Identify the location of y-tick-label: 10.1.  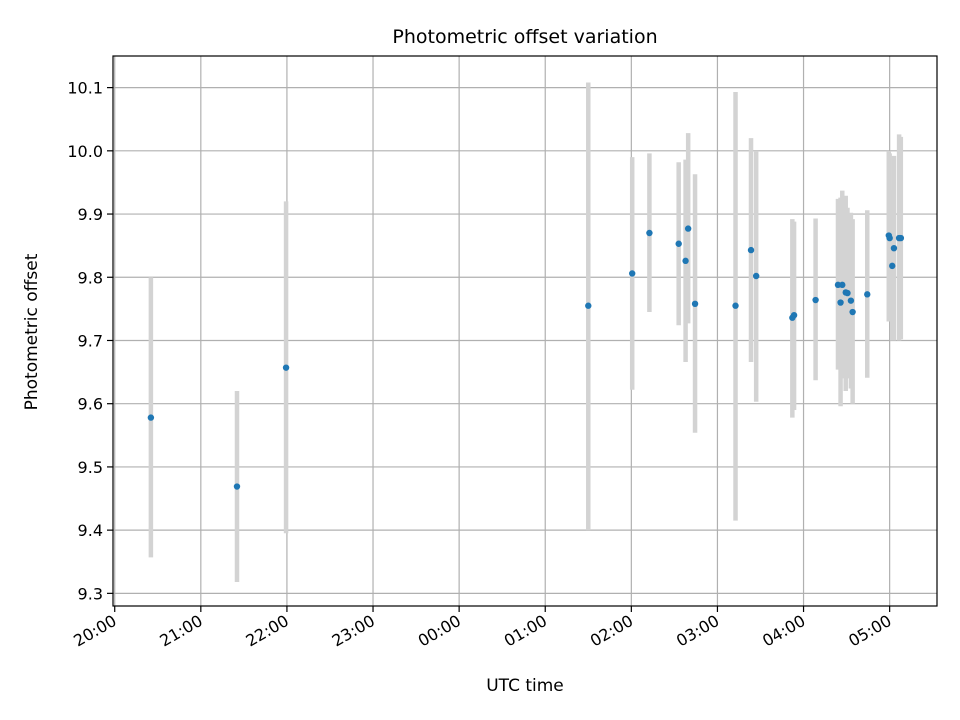
(85, 88).